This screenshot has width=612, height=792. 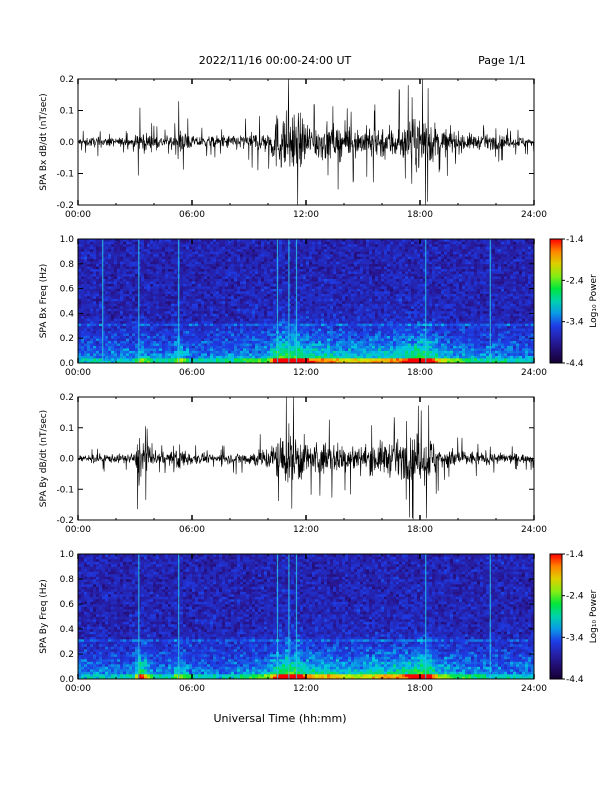 What do you see at coordinates (67, 143) in the screenshot?
I see `y-tick-label: 0.0` at bounding box center [67, 143].